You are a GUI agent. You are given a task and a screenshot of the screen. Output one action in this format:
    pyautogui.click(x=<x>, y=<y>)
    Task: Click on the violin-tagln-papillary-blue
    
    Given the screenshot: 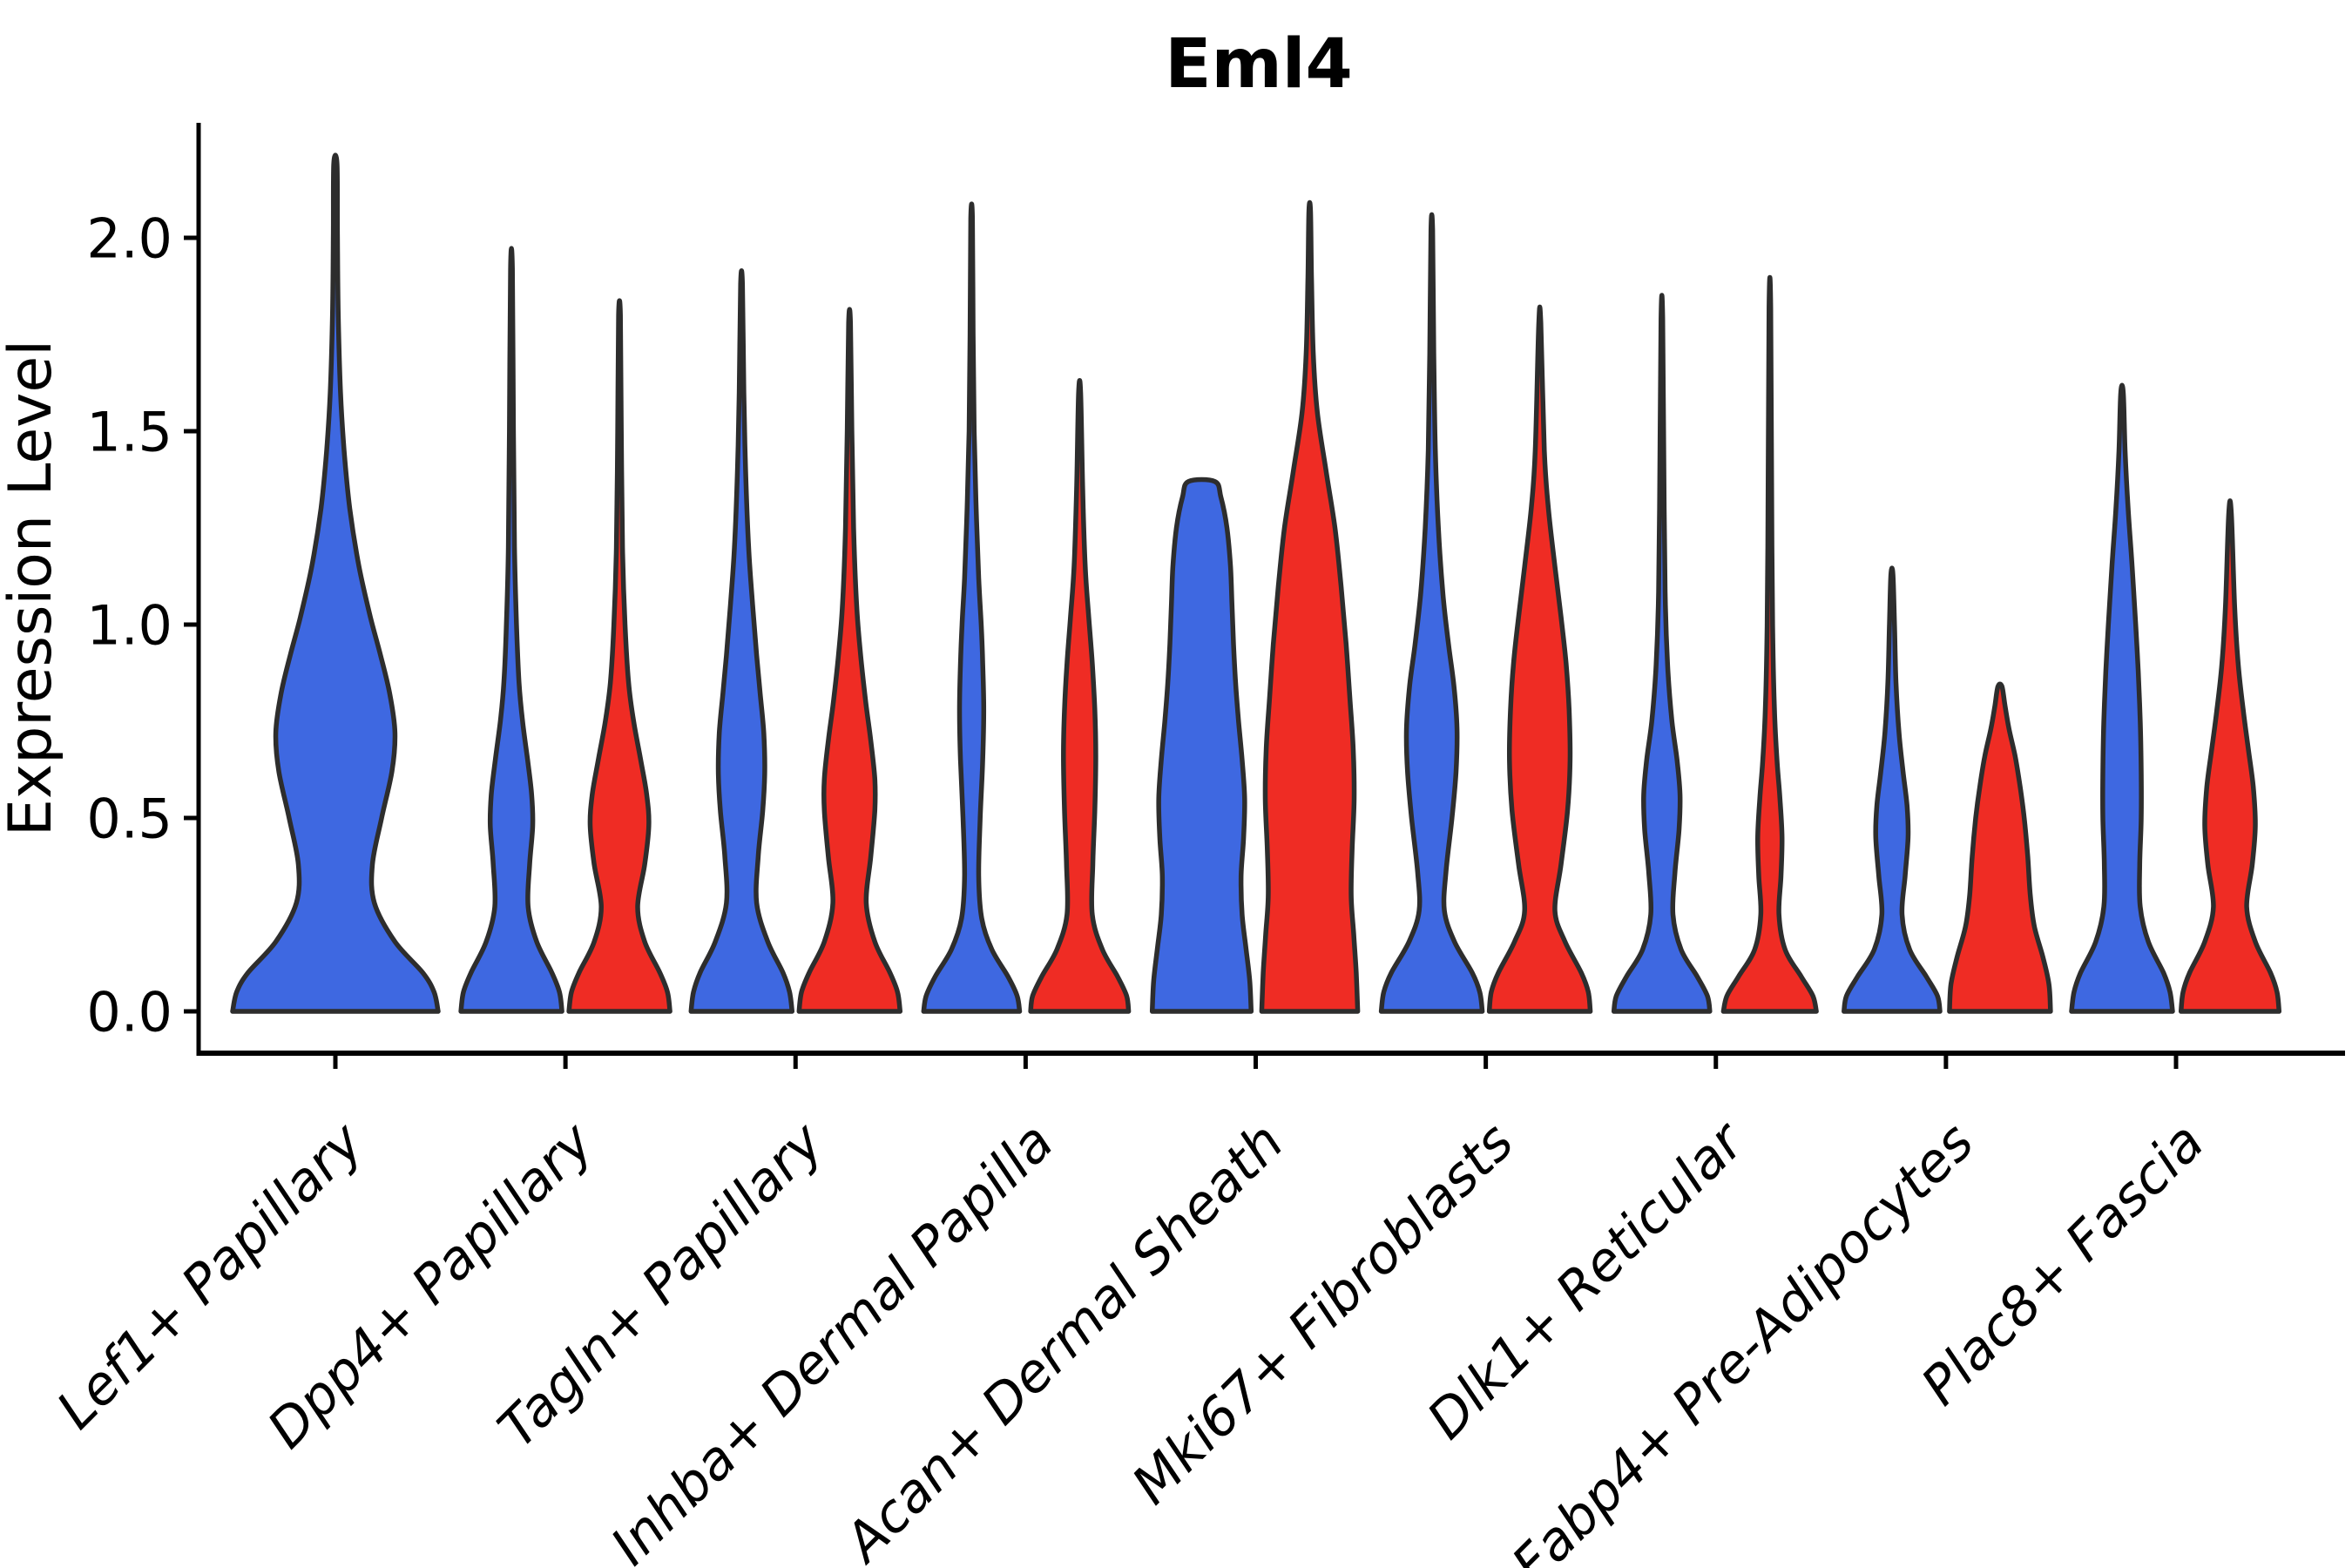 What is the action you would take?
    pyautogui.click(x=741, y=641)
    